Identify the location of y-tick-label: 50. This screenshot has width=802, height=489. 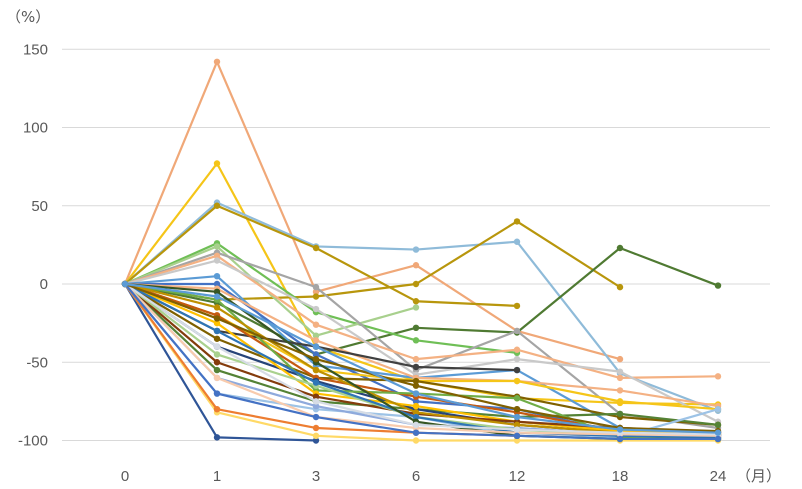
(39, 206).